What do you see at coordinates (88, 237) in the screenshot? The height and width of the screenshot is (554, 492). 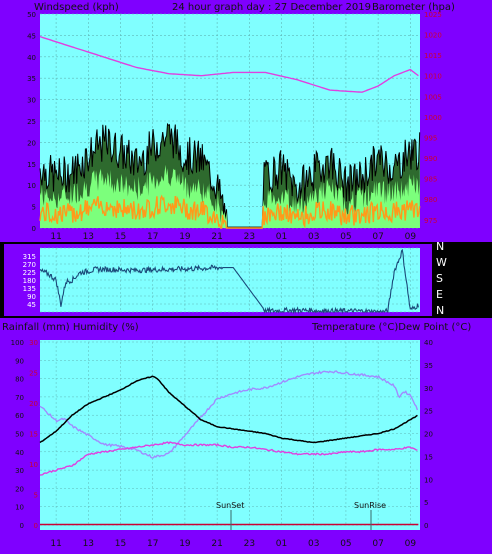 I see `wind-x-tick: 13` at bounding box center [88, 237].